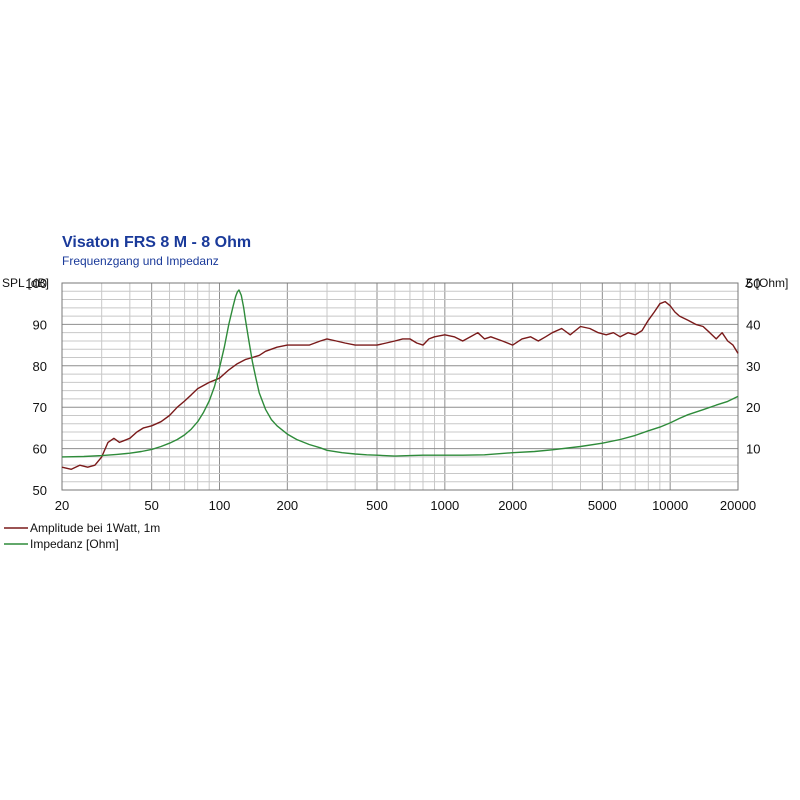 This screenshot has height=800, width=800. I want to click on x-axis-ticks: 20 50 100 200 500 1000 2000 5000 10000 20000, so click(405, 505).